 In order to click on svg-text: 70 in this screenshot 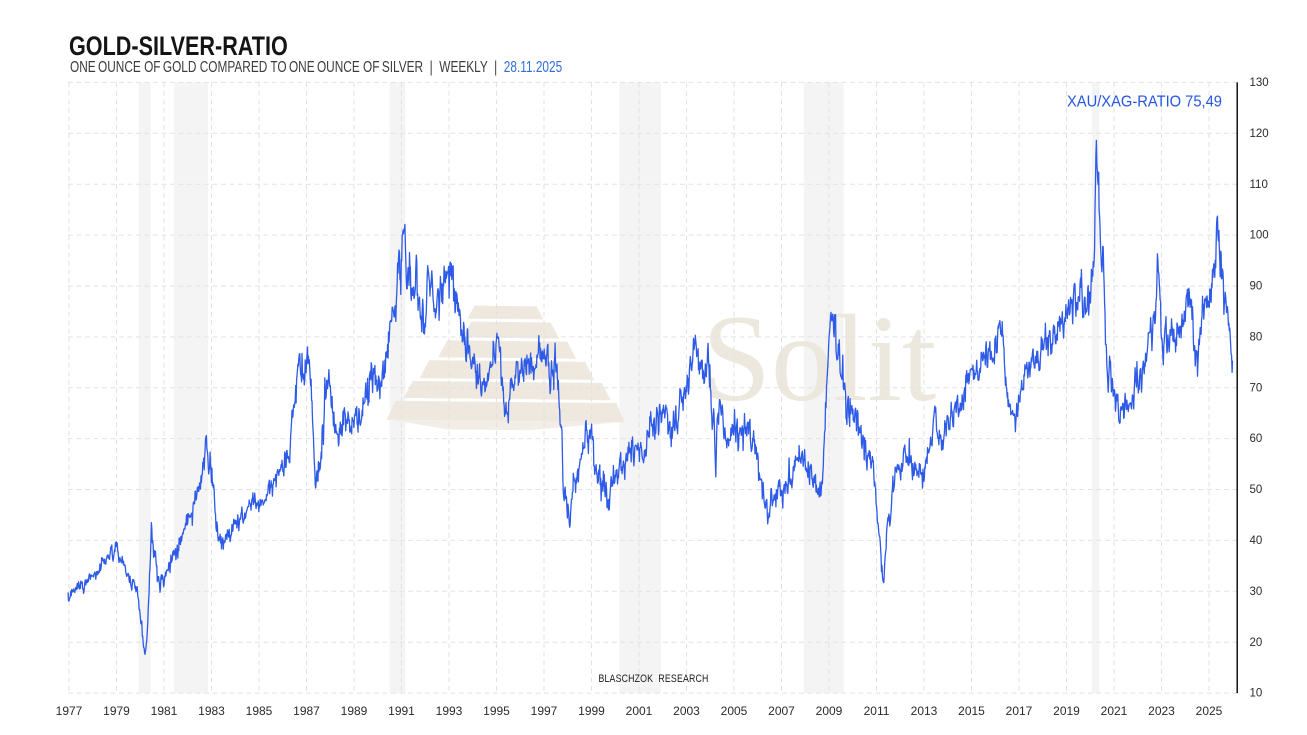, I will do `click(1256, 388)`.